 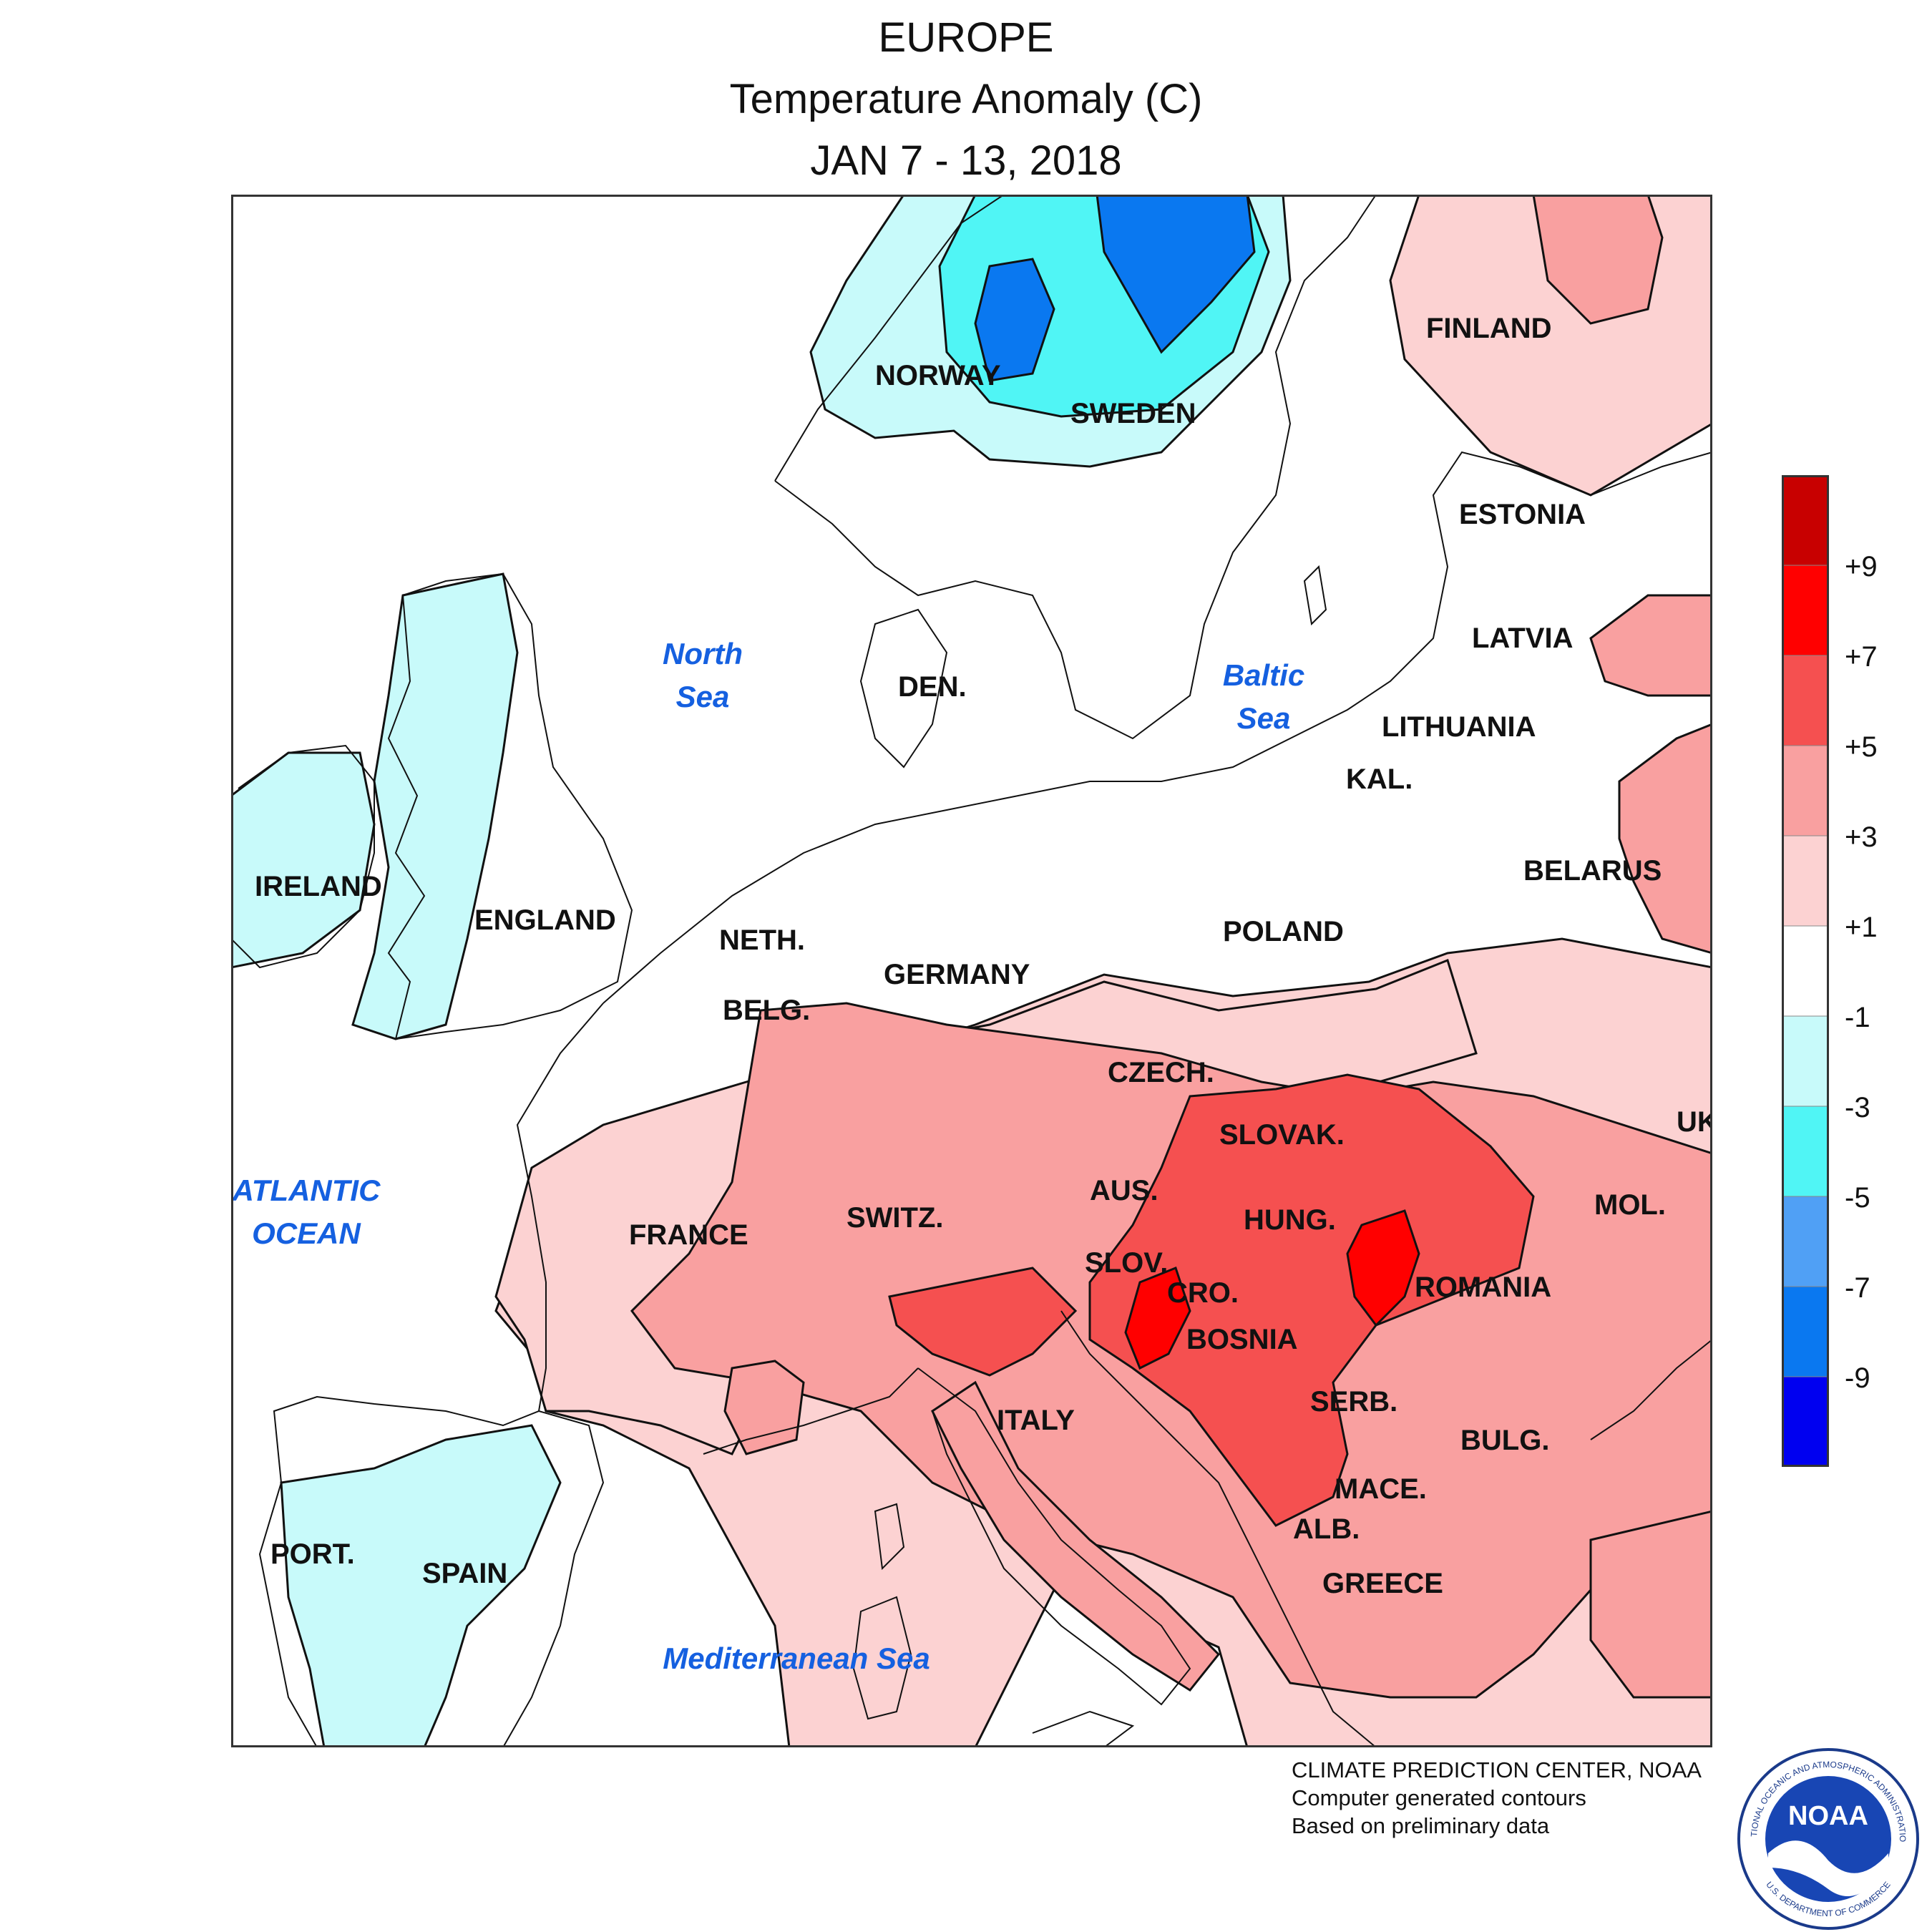 What do you see at coordinates (1650, 1604) in the screenshot?
I see `anomaly-region-turkey-plus3` at bounding box center [1650, 1604].